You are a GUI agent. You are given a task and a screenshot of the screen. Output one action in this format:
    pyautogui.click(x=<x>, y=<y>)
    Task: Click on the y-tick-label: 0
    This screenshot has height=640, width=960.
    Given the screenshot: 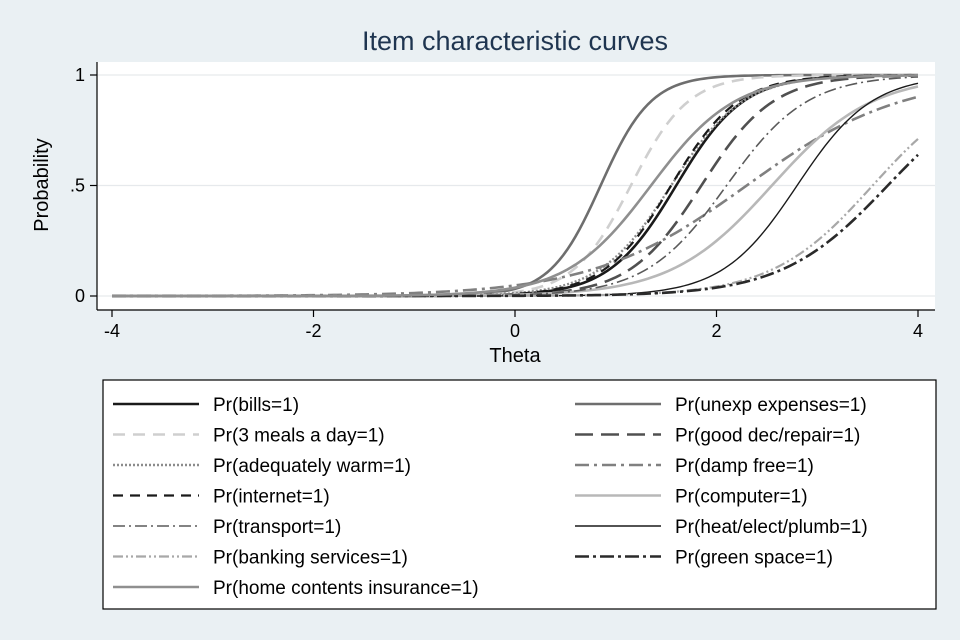 What is the action you would take?
    pyautogui.click(x=80, y=296)
    